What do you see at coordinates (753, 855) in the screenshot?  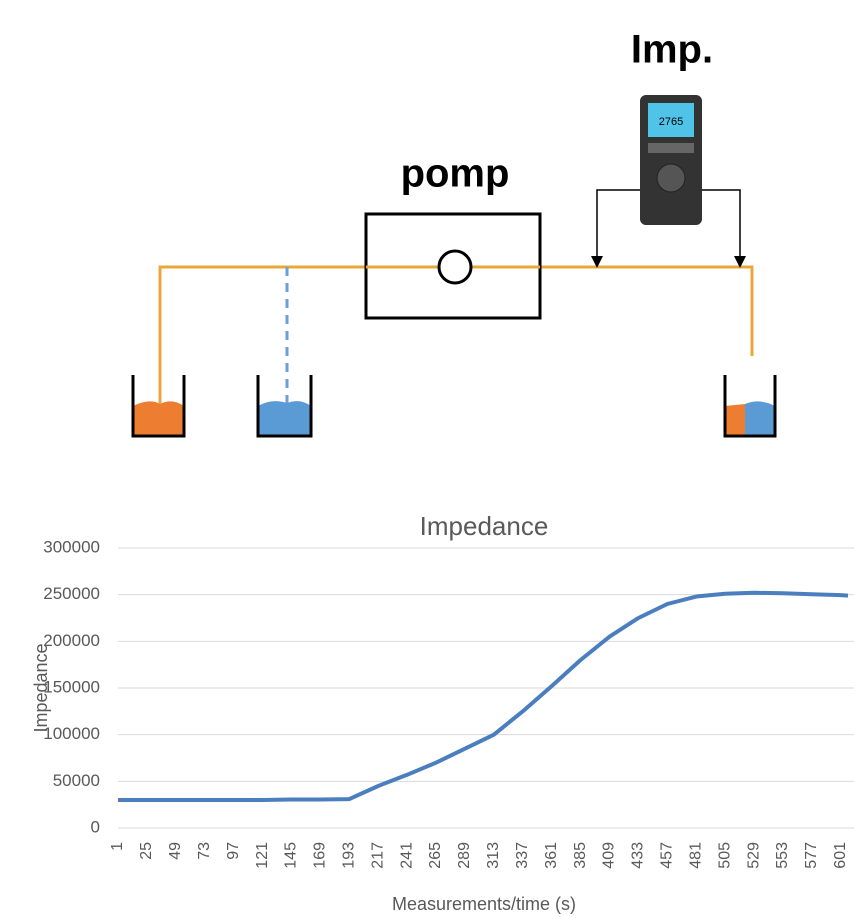 I see `x-tick-label: 529` at bounding box center [753, 855].